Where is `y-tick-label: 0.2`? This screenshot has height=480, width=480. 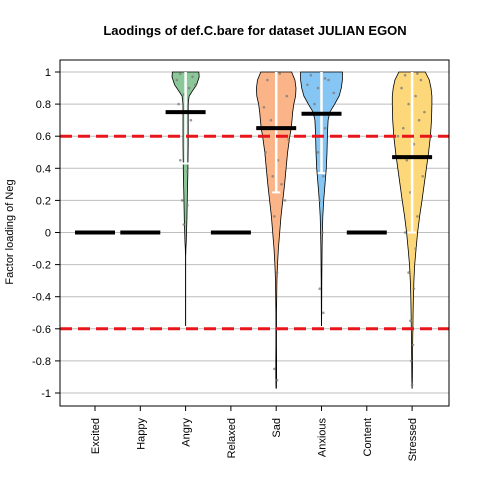 y-tick-label: 0.2 is located at coordinates (43, 201).